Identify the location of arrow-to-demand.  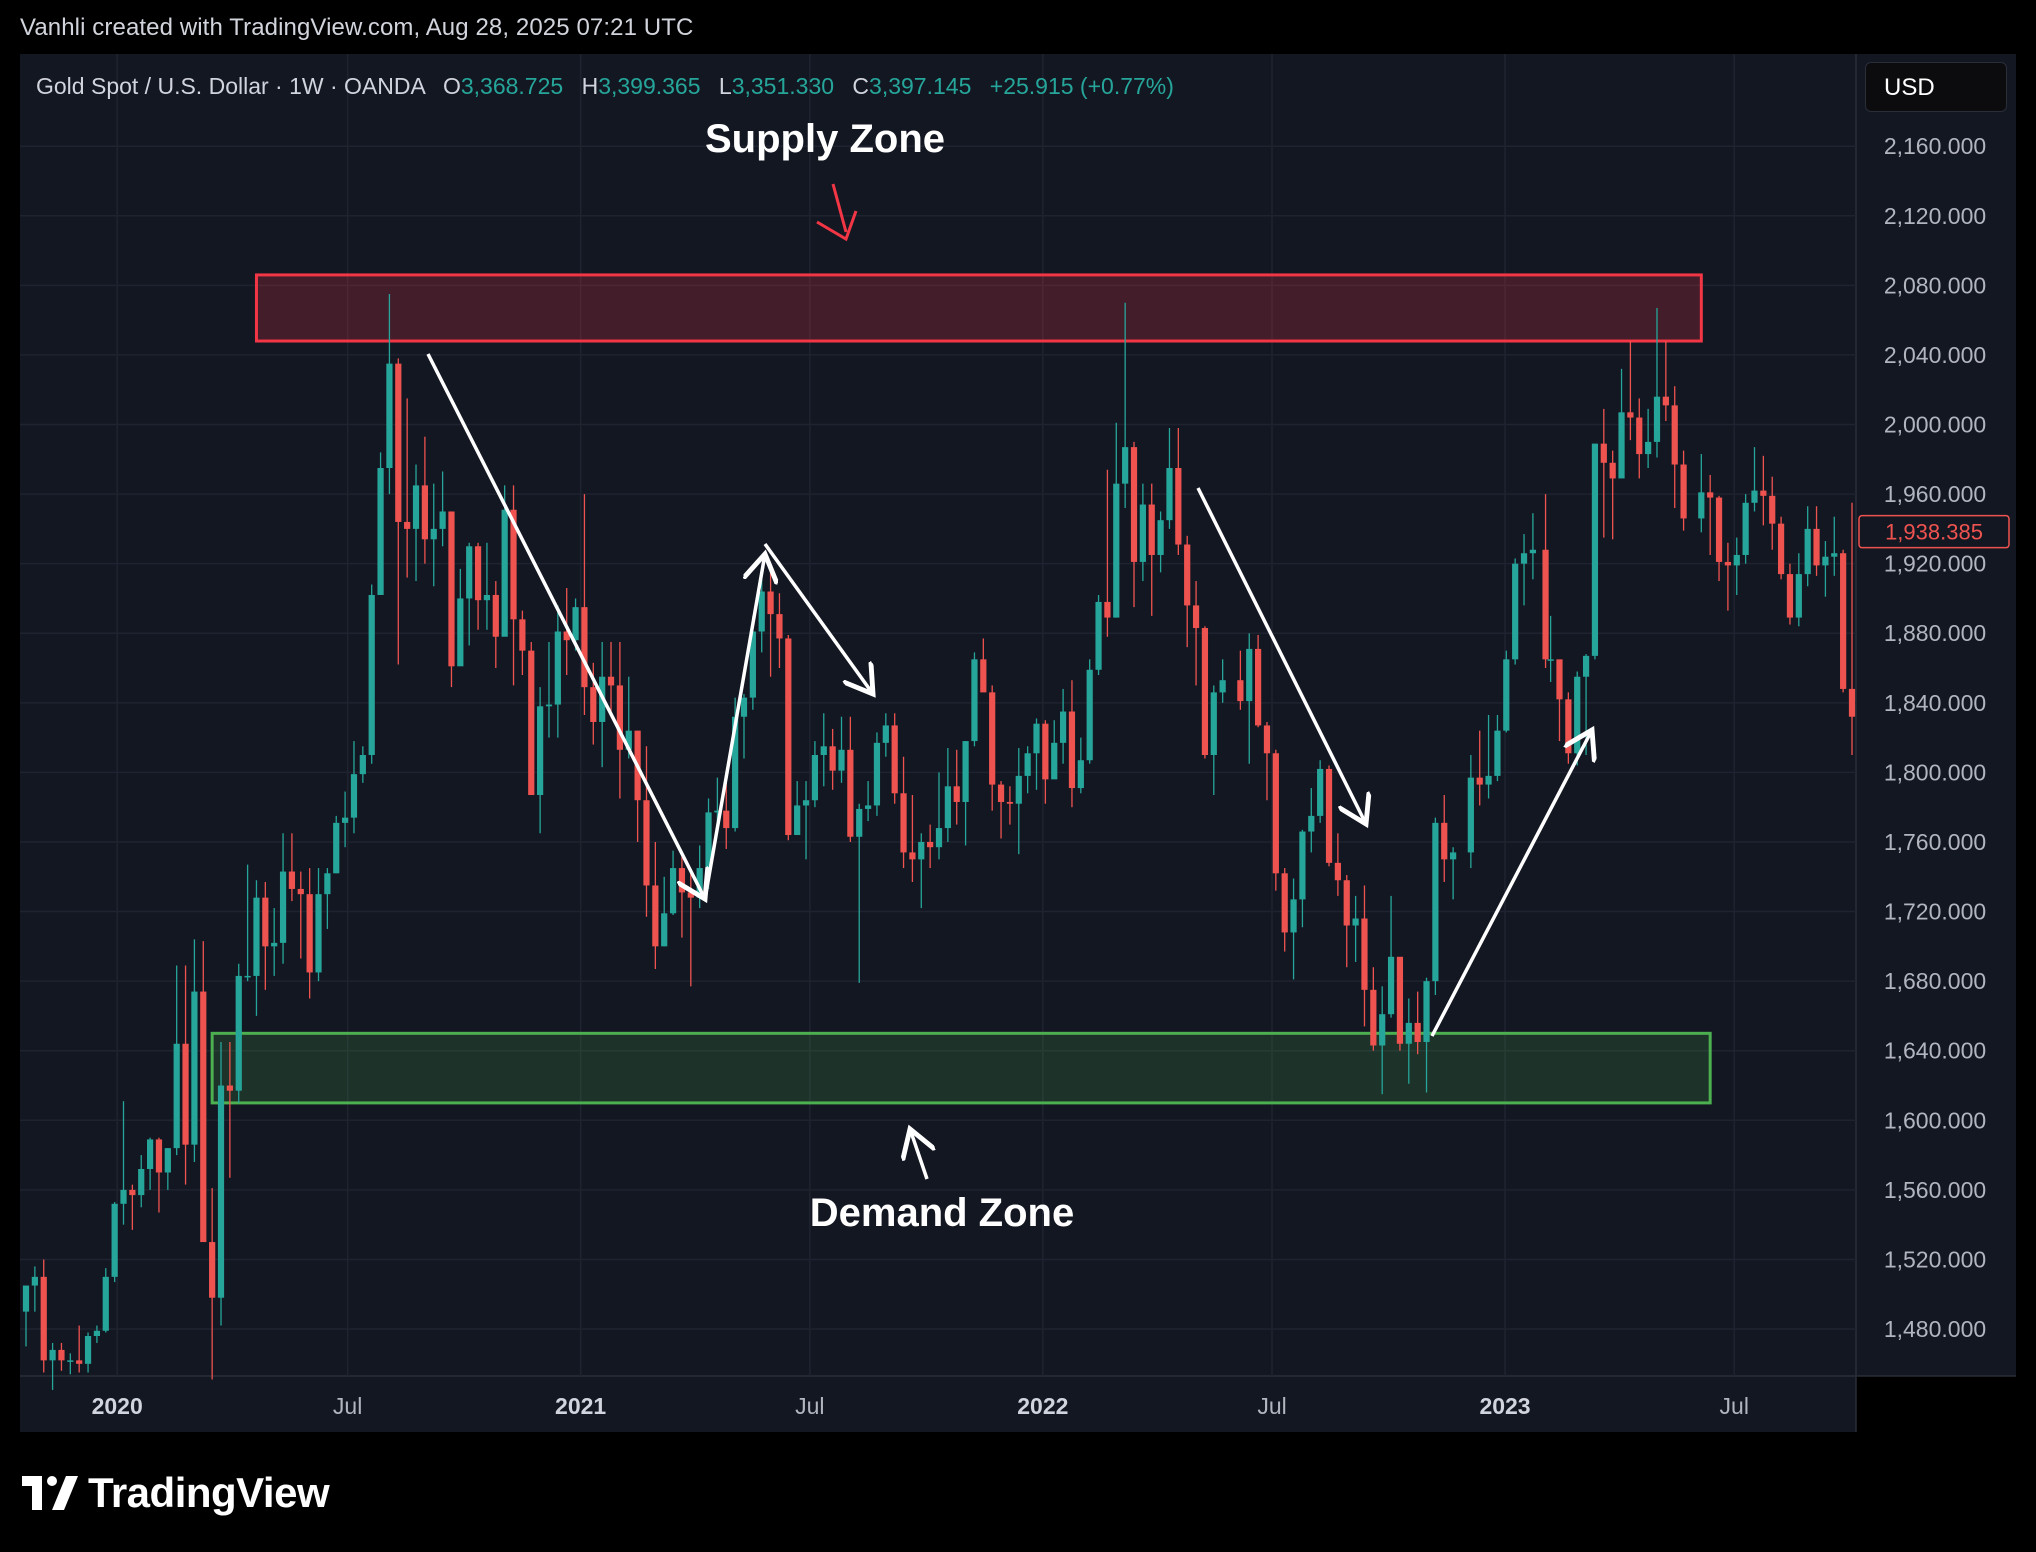
(918, 1154).